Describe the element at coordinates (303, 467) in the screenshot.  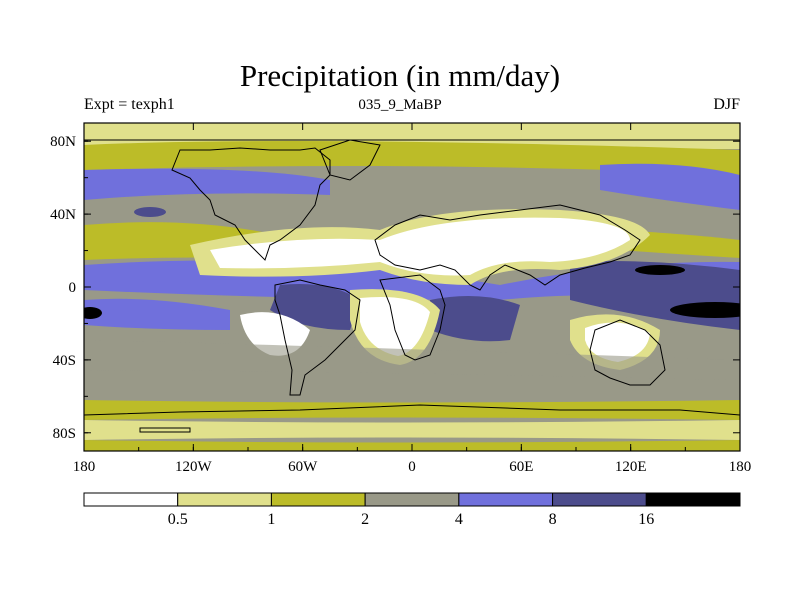
I see `x-tick-label: 60W` at that location.